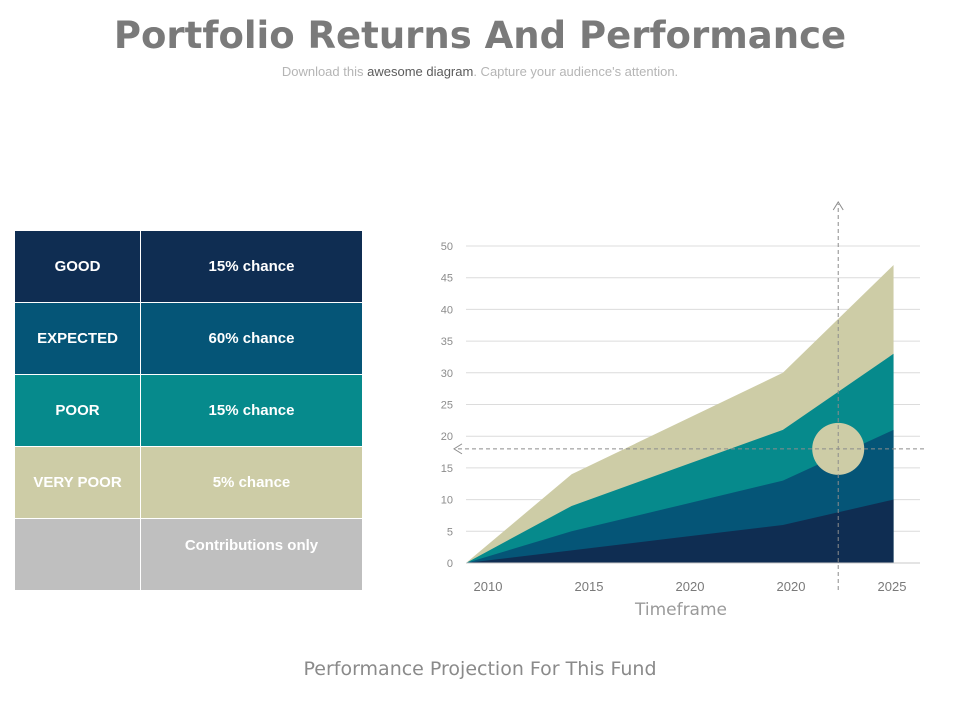 The height and width of the screenshot is (720, 960). Describe the element at coordinates (680, 531) in the screenshot. I see `area-series-contributions-only` at that location.